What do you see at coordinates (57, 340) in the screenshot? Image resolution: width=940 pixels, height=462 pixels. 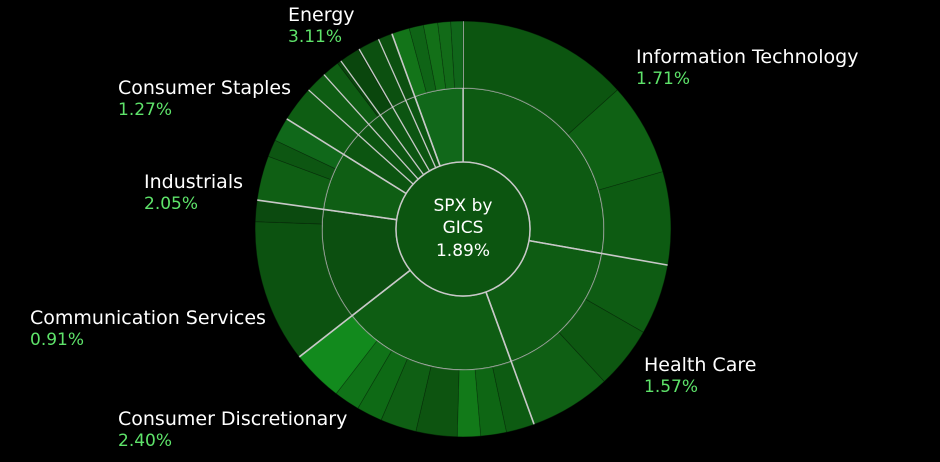 I see `label-communication-services-change: 0.91%` at bounding box center [57, 340].